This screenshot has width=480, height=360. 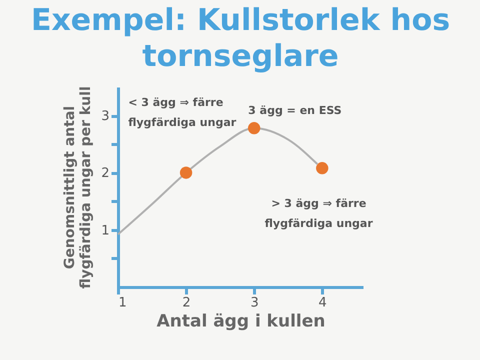 What do you see at coordinates (322, 303) in the screenshot?
I see `x-tick-label: 4` at bounding box center [322, 303].